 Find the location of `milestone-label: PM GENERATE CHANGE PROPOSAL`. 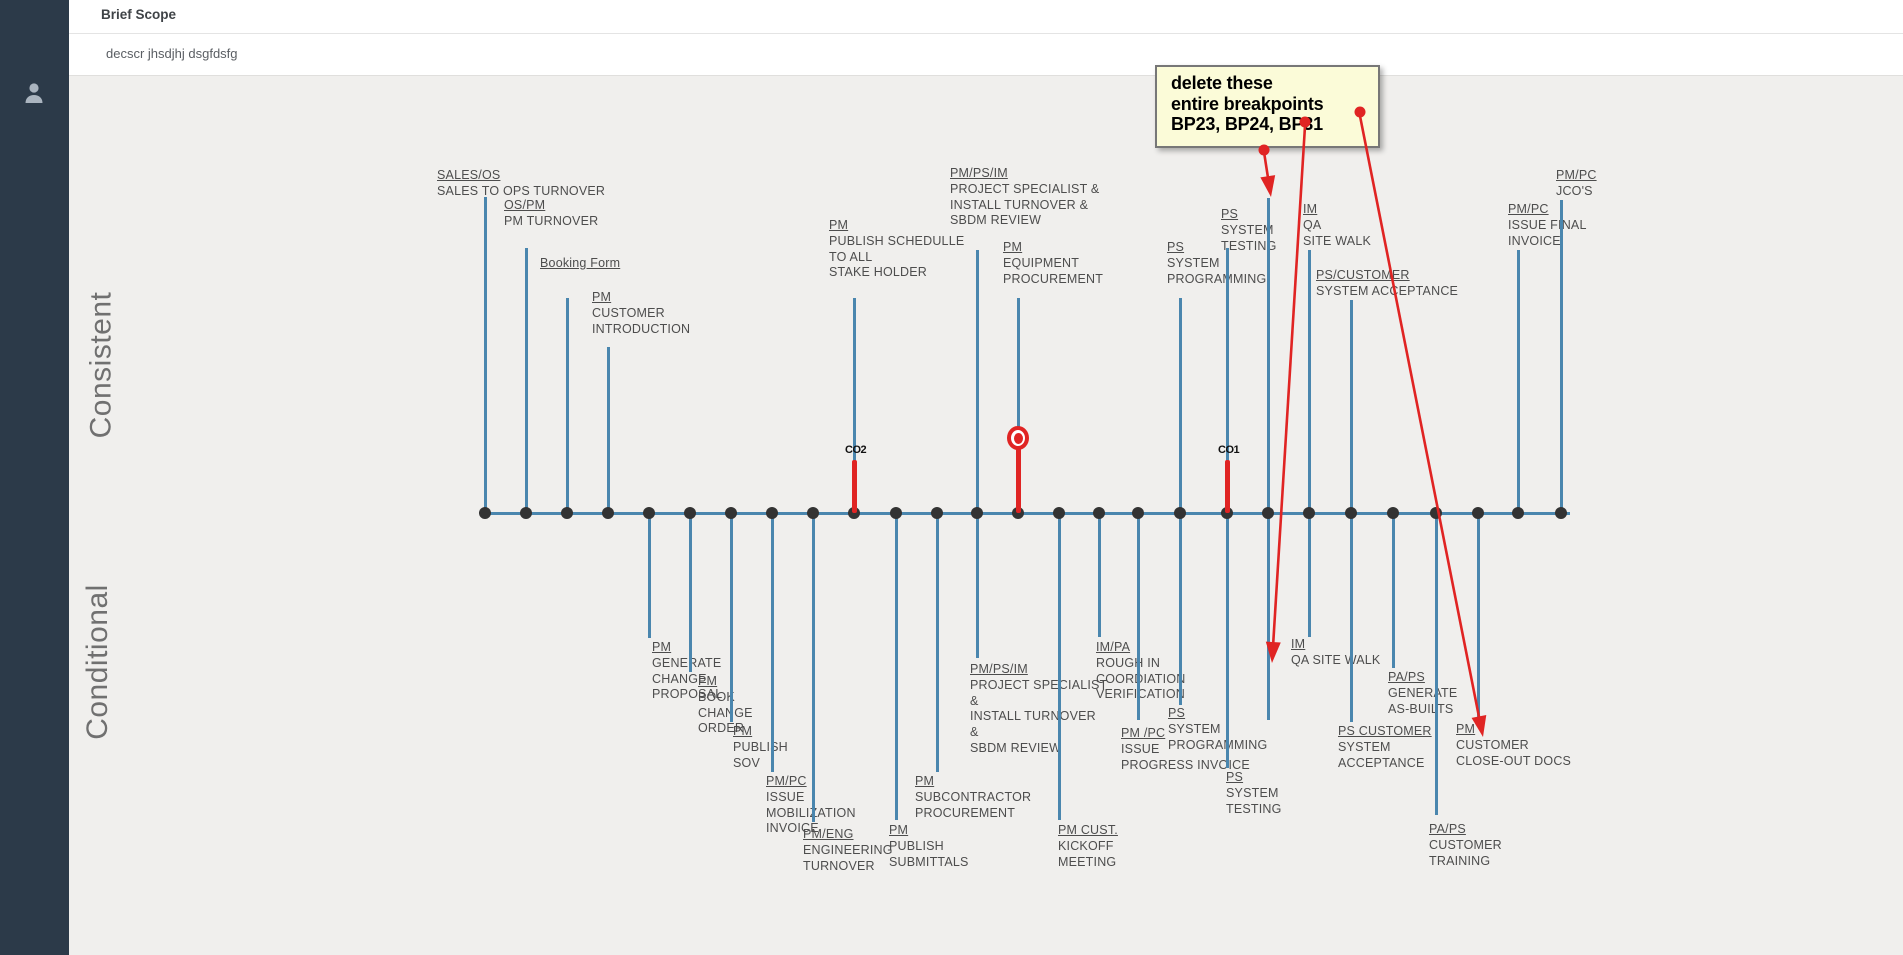

milestone-label: PM GENERATE CHANGE PROPOSAL is located at coordinates (687, 671).